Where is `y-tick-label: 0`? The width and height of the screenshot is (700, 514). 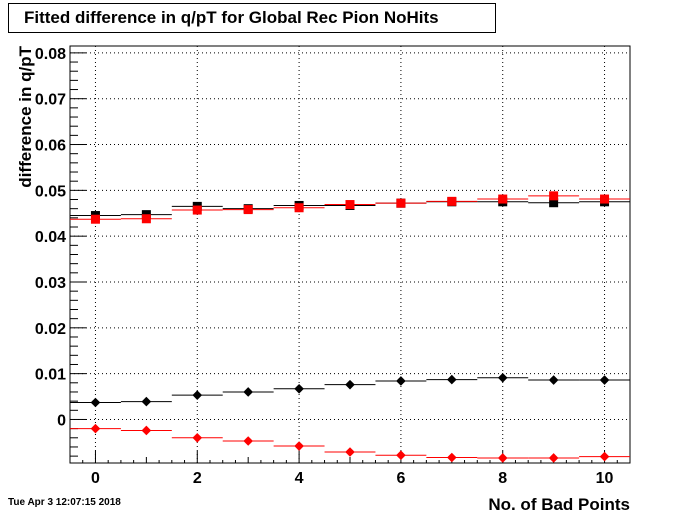 y-tick-label: 0 is located at coordinates (61, 420).